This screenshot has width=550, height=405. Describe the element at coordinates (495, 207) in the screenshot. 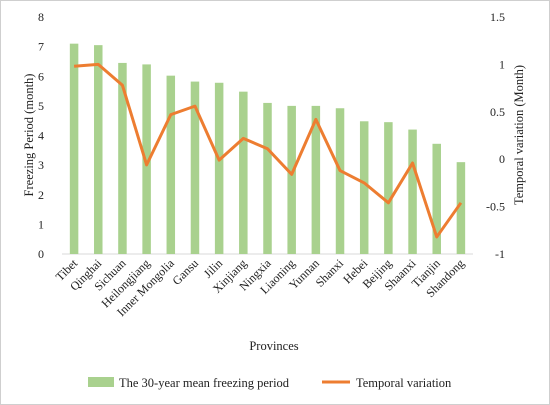

I see `right-tick-label: -0.5` at that location.